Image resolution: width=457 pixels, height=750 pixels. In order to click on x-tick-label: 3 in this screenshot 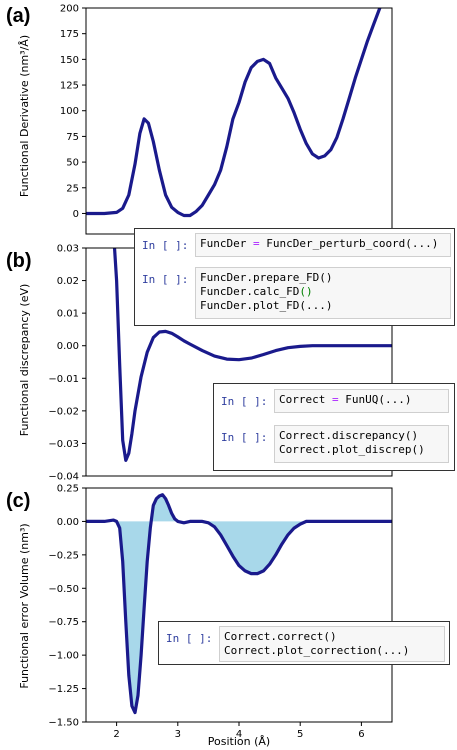, I will do `click(178, 734)`.